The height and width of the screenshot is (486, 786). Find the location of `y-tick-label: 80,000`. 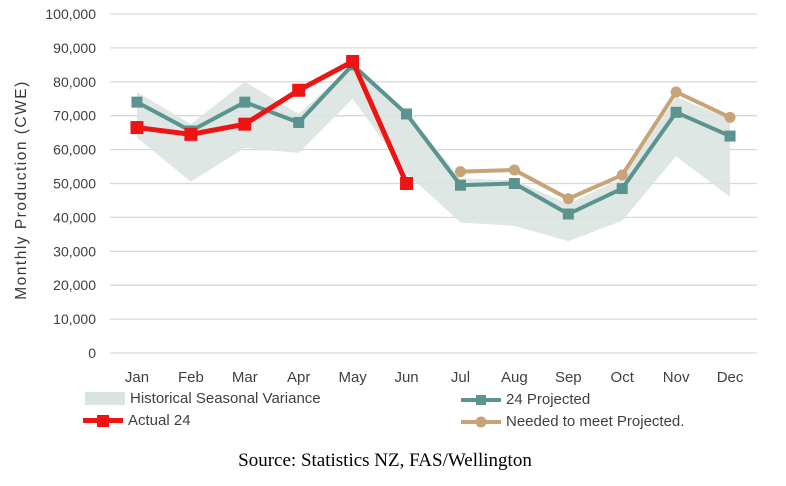

y-tick-label: 80,000 is located at coordinates (74, 82).